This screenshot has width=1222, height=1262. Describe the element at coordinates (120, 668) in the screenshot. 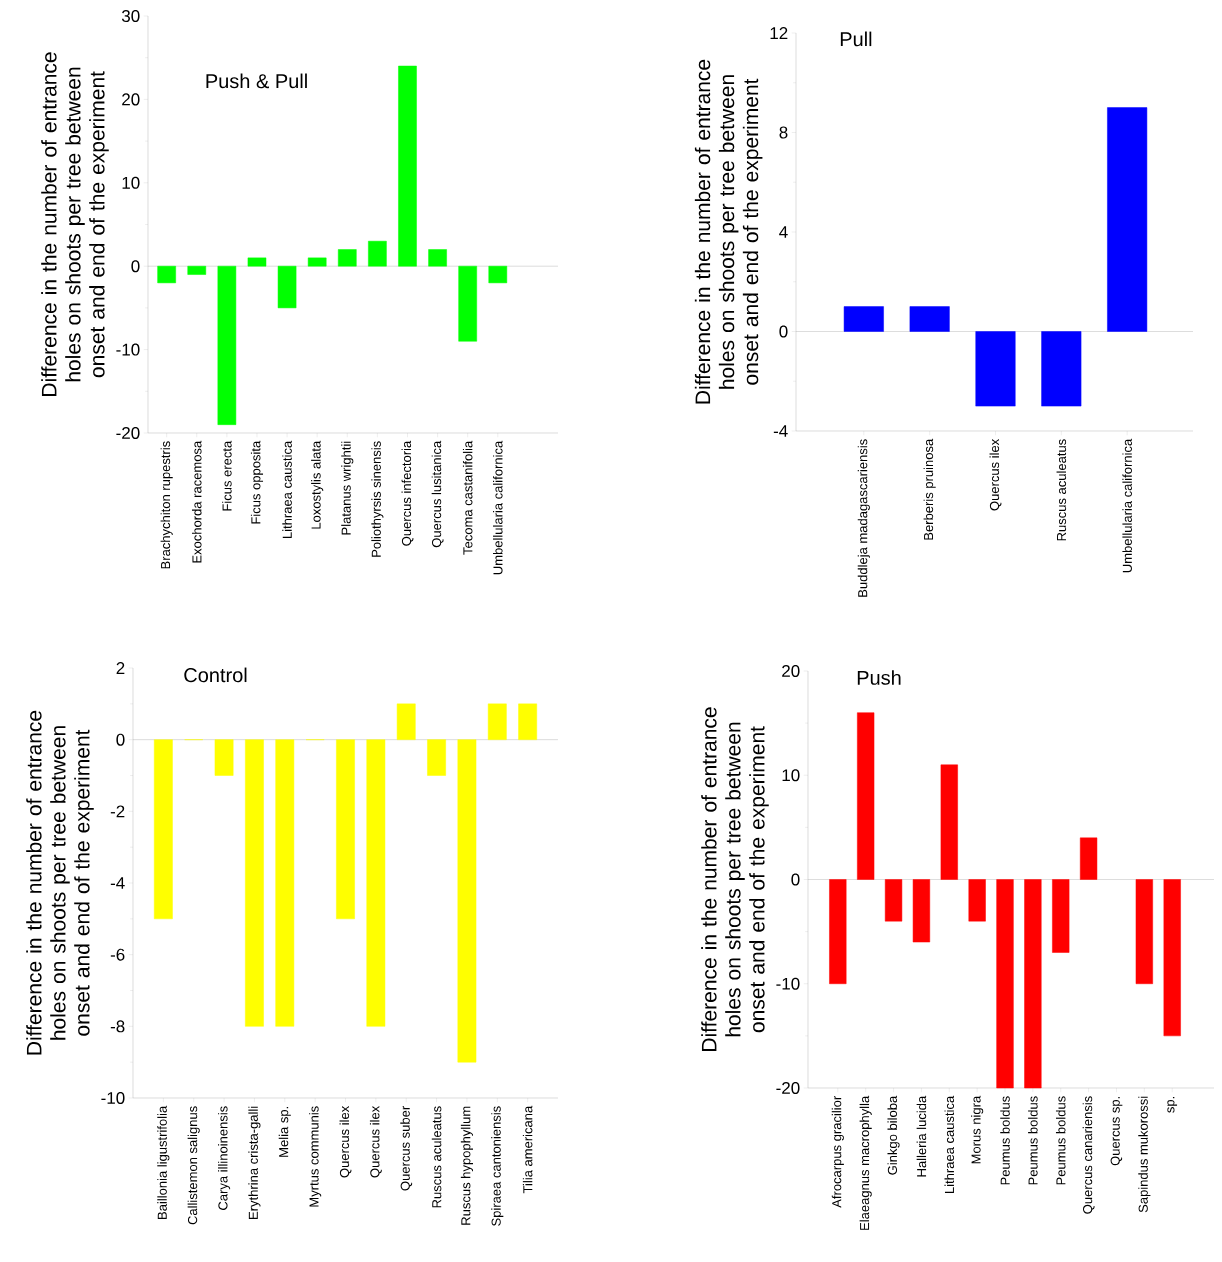

I see `y-tick-label: 2` at that location.